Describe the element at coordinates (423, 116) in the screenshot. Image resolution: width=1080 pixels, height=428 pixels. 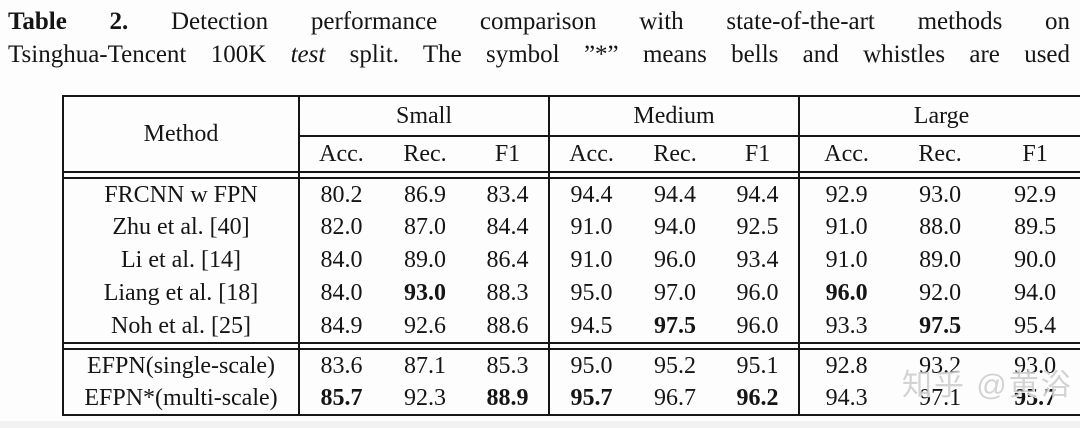
I see `col-header-small: Small` at that location.